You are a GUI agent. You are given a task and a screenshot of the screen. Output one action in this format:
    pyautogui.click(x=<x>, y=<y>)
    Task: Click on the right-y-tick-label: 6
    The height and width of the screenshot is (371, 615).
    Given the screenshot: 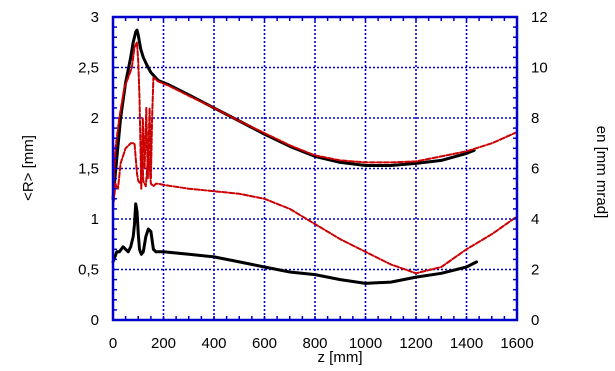 What is the action you would take?
    pyautogui.click(x=535, y=169)
    